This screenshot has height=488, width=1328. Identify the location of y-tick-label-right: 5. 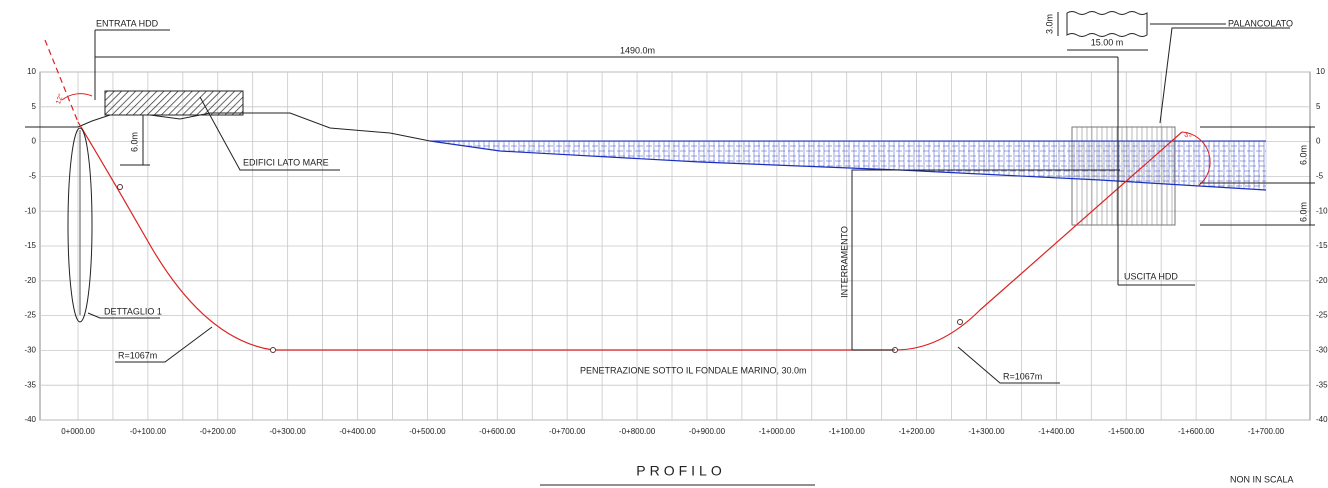
(1318, 106).